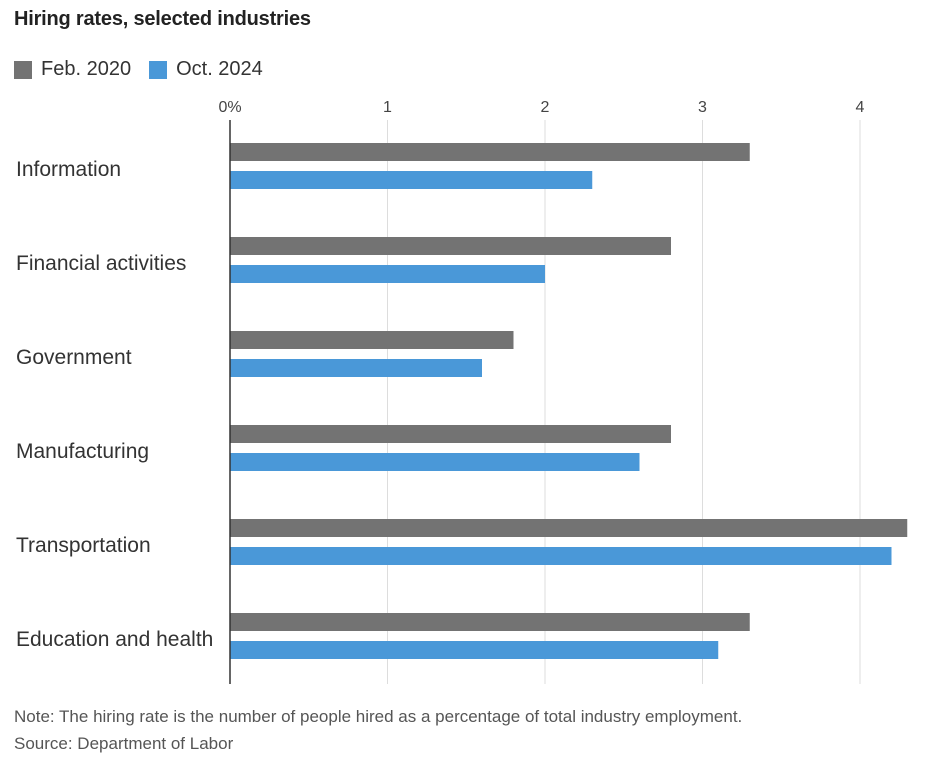 The width and height of the screenshot is (937, 769). Describe the element at coordinates (23, 69) in the screenshot. I see `legend-swatch-feb-2020` at that location.